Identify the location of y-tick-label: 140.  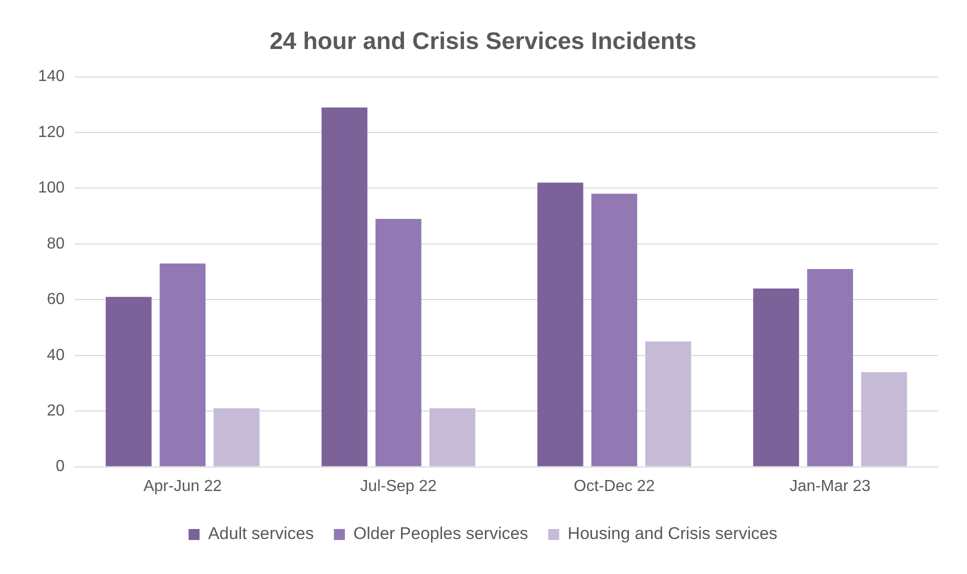
(51, 77).